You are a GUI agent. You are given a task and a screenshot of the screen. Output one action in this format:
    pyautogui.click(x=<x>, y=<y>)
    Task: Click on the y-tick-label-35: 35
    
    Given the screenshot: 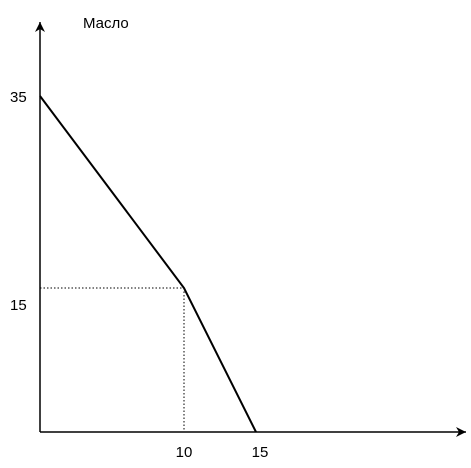 What is the action you would take?
    pyautogui.click(x=18, y=97)
    